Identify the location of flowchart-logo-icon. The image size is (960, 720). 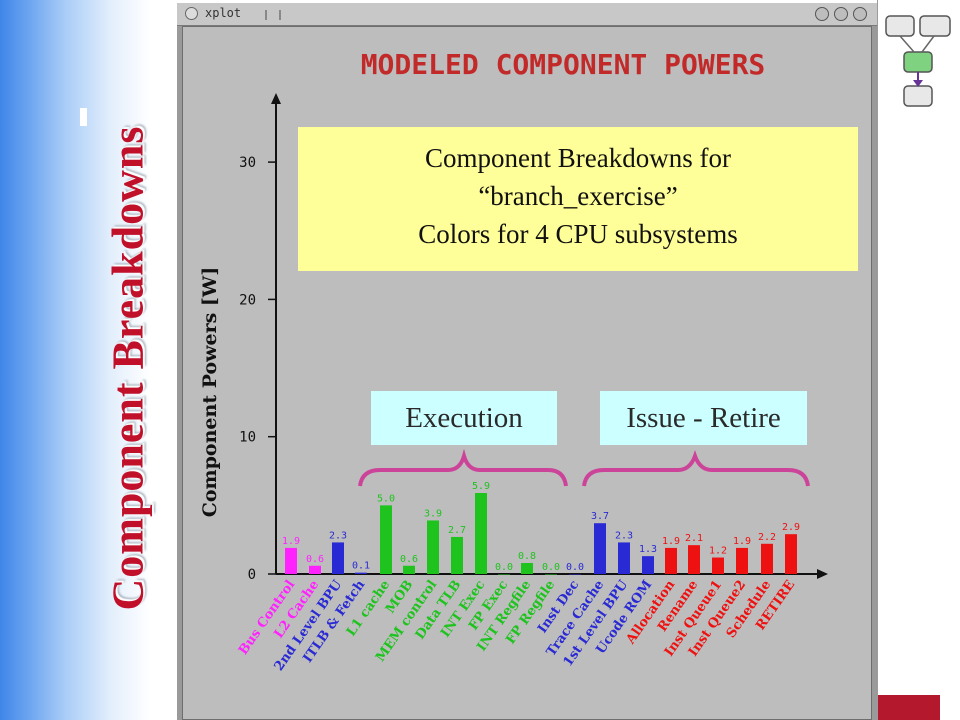
(918, 61).